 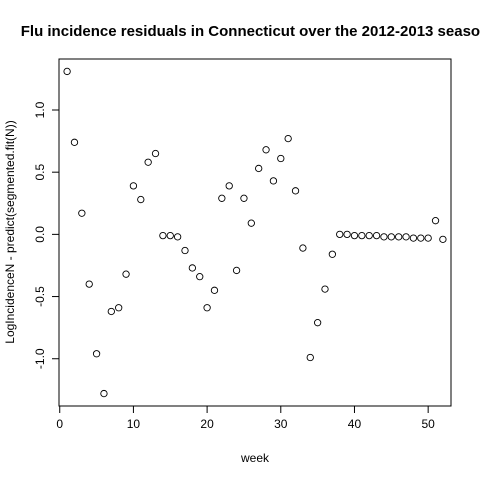 I want to click on y-tick-label: 0.5, so click(x=40, y=172).